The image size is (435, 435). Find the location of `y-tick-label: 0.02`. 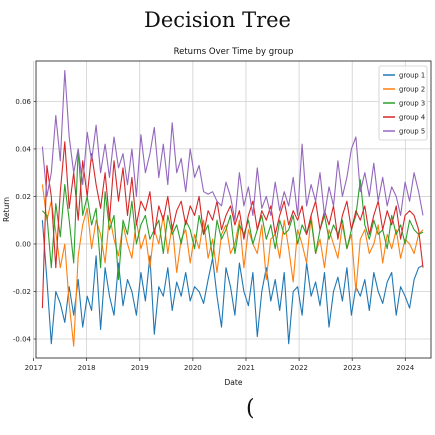

y-tick-label: 0.02 is located at coordinates (23, 197).